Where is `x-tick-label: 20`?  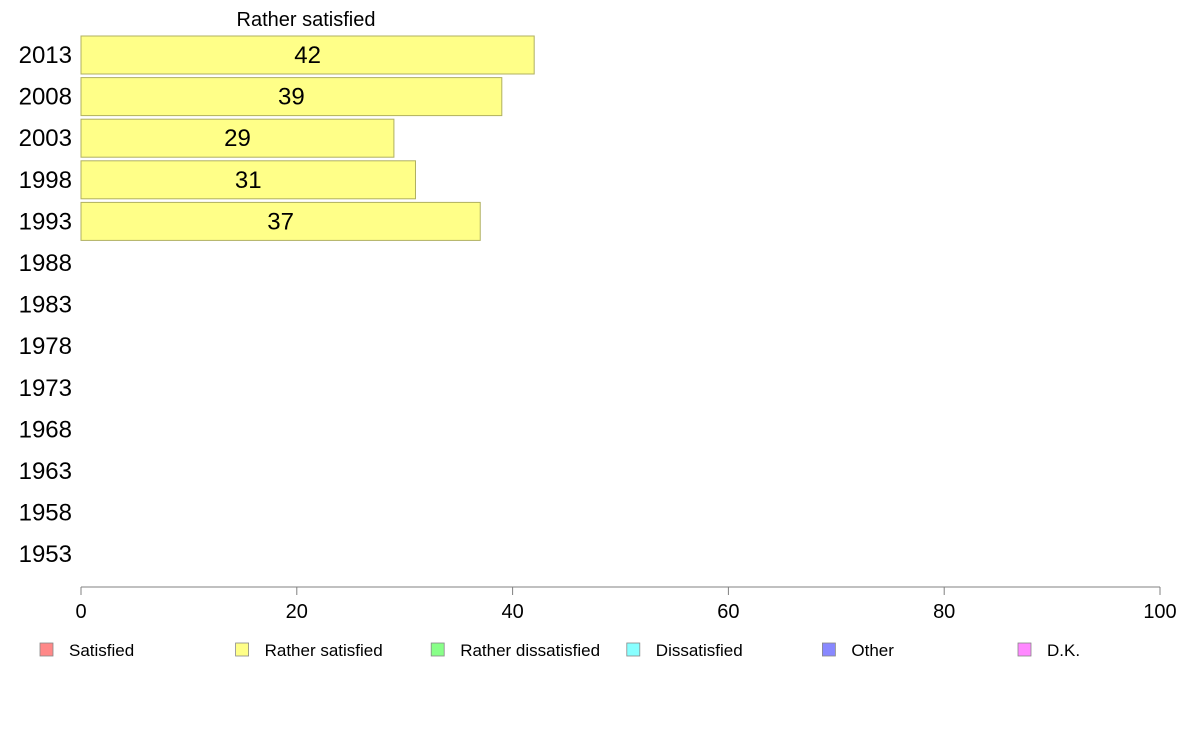 x-tick-label: 20 is located at coordinates (297, 612).